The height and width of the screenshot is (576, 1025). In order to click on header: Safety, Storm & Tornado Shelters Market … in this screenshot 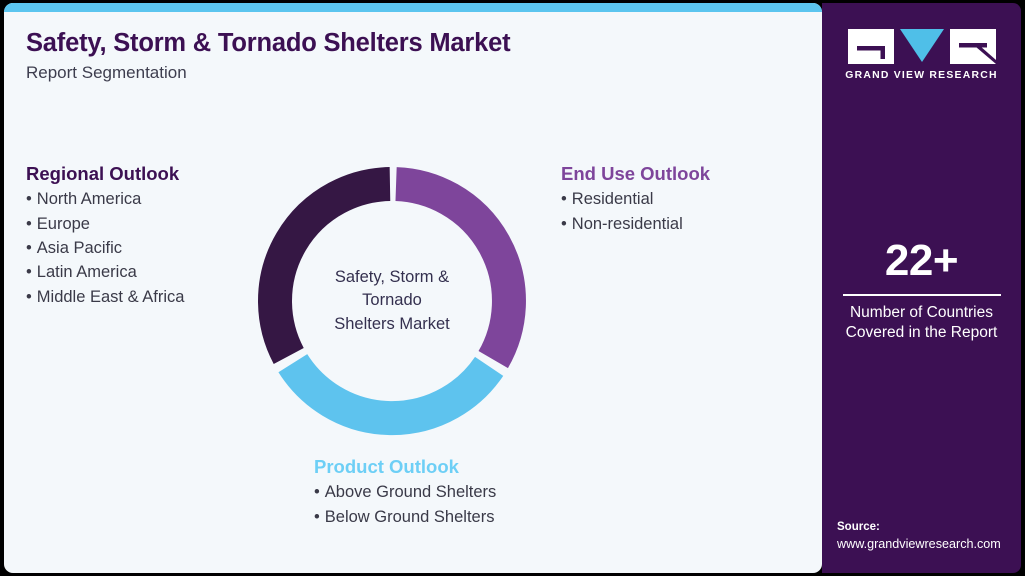, I will do `click(406, 56)`.